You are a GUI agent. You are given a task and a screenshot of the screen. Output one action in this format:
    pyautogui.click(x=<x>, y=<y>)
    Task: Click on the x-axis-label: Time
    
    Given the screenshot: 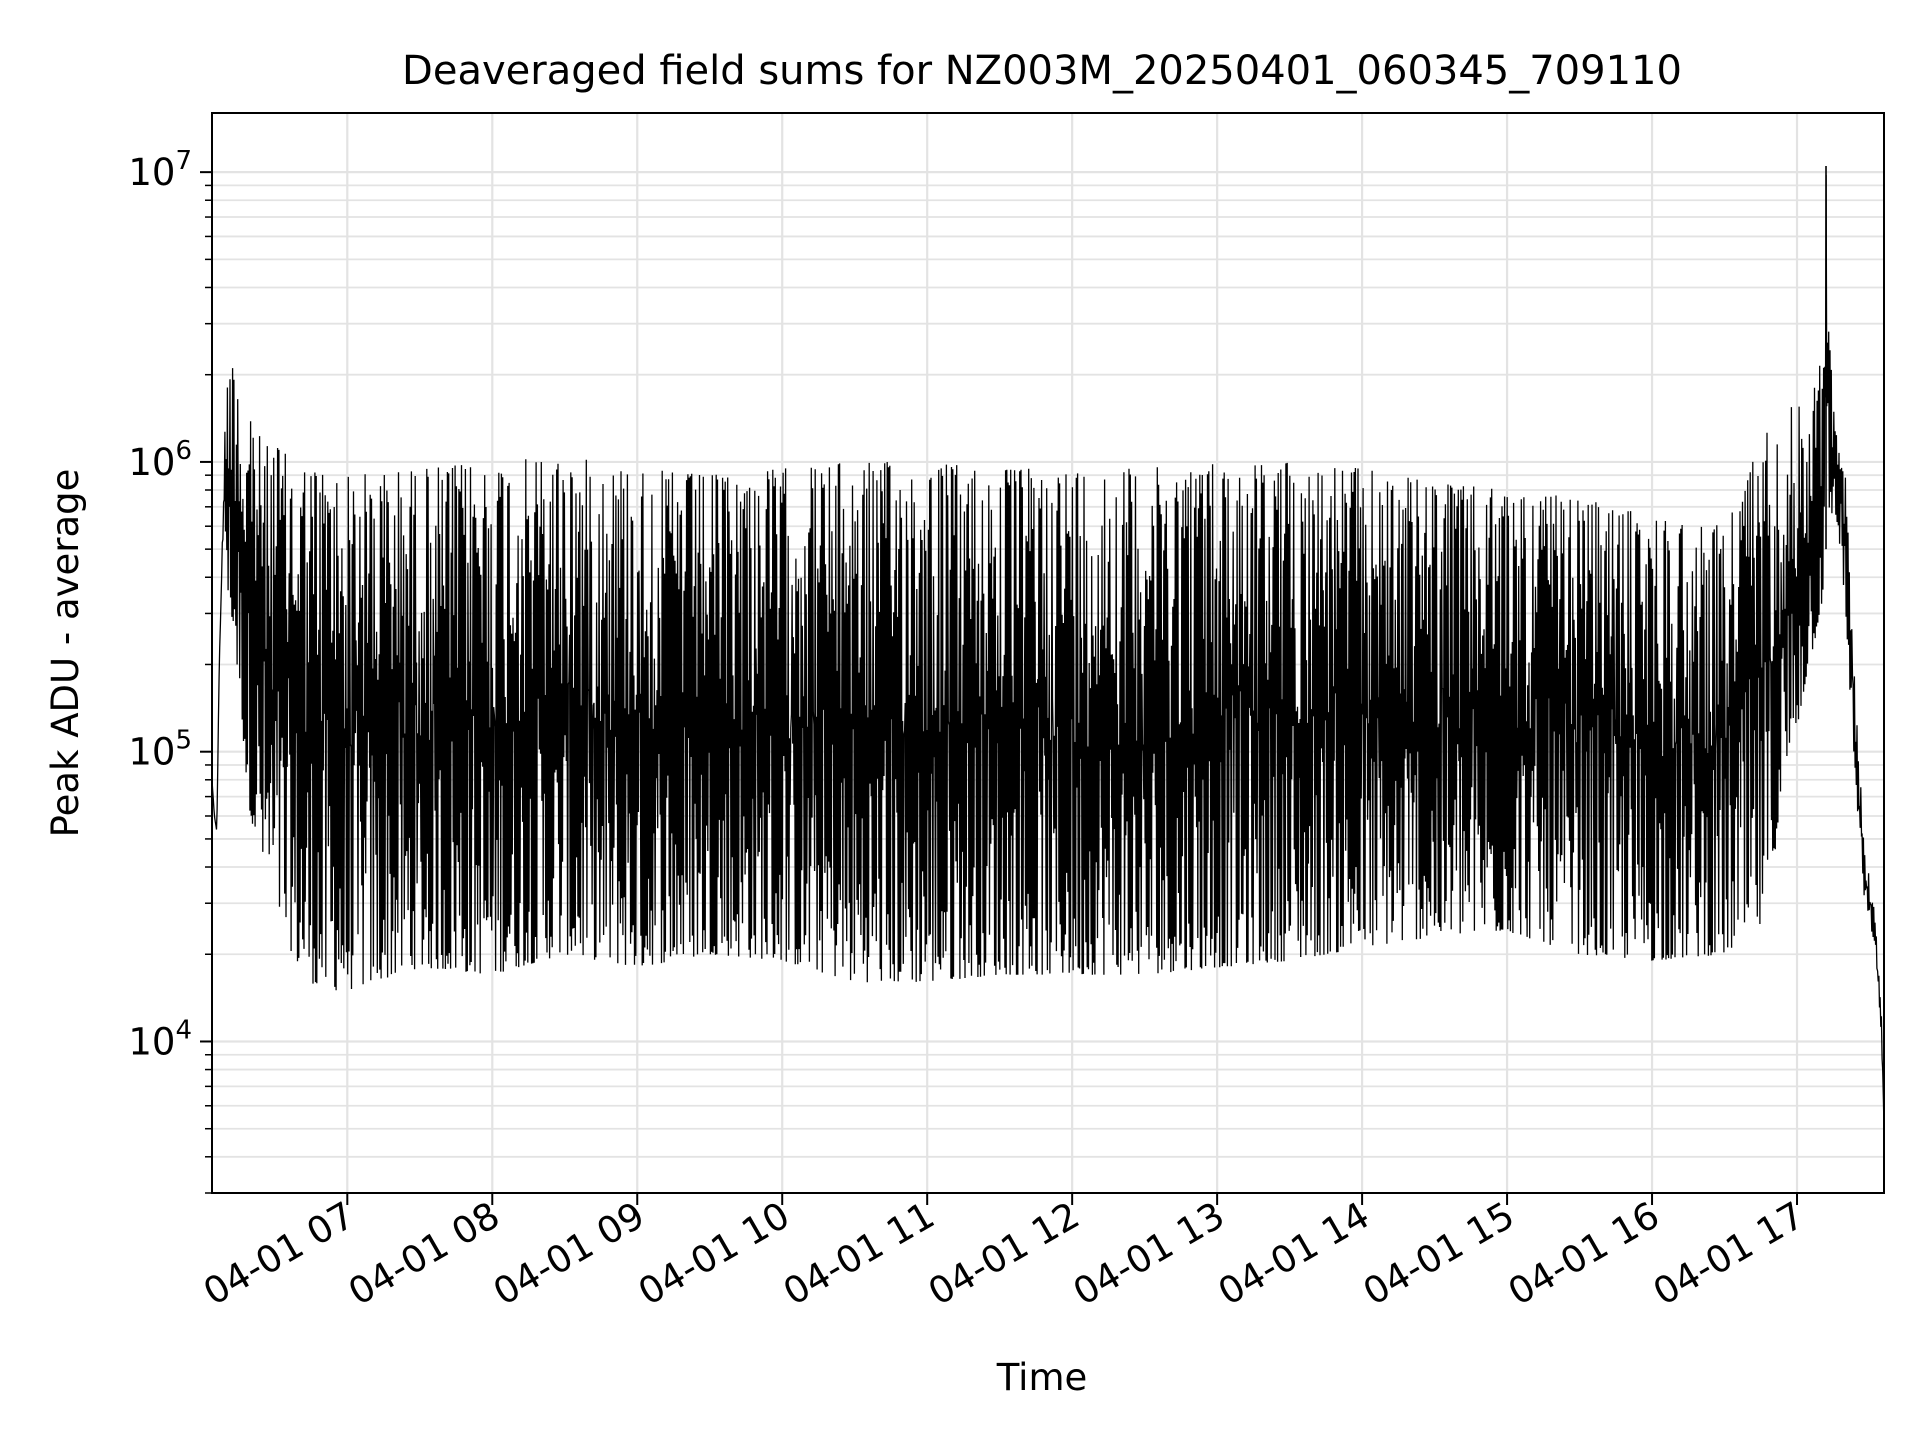 What is the action you would take?
    pyautogui.click(x=1042, y=1377)
    